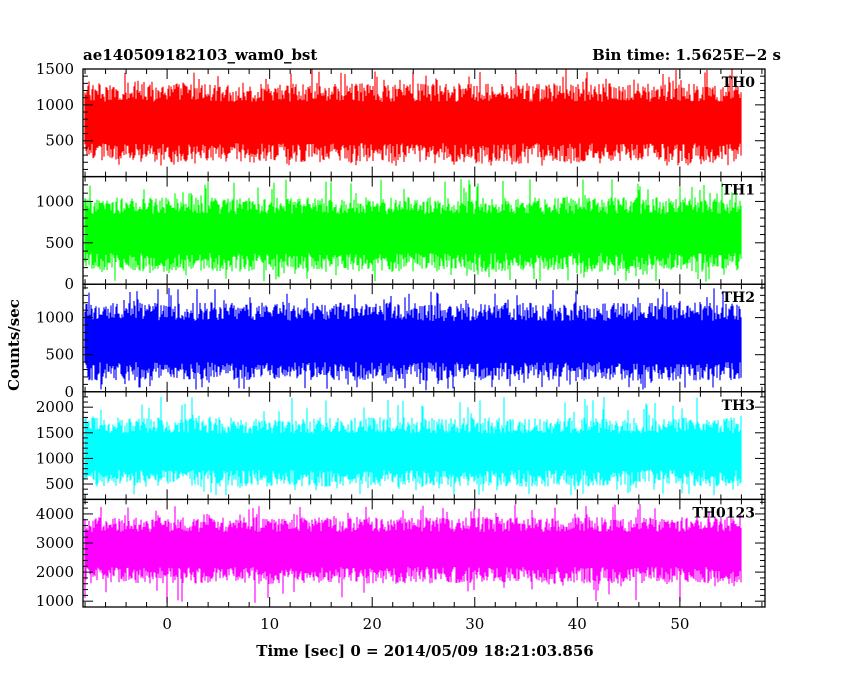  Describe the element at coordinates (413, 339) in the screenshot. I see `series-th2` at that location.